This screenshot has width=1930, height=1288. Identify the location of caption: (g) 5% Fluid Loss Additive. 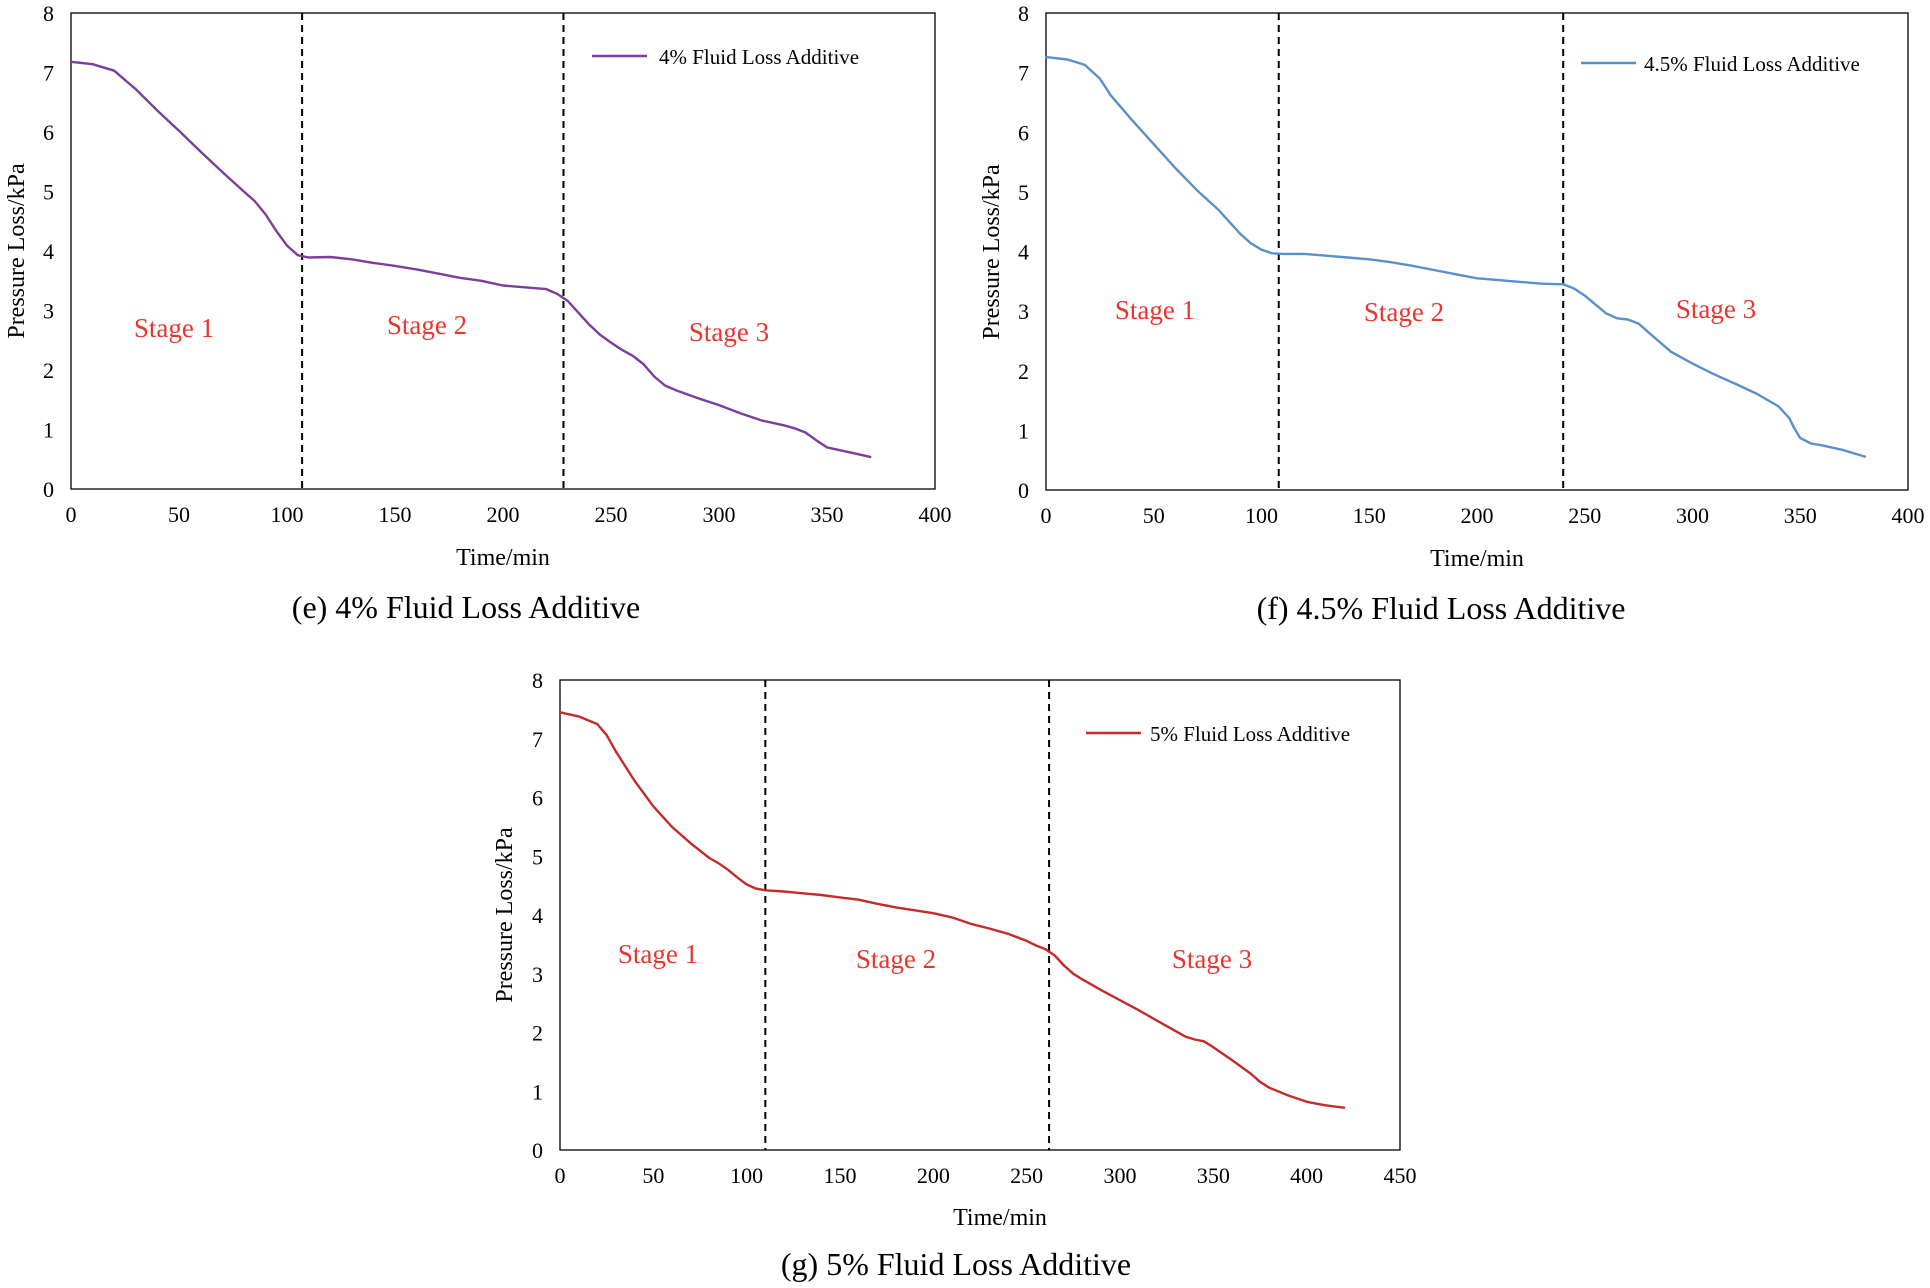
(956, 1264).